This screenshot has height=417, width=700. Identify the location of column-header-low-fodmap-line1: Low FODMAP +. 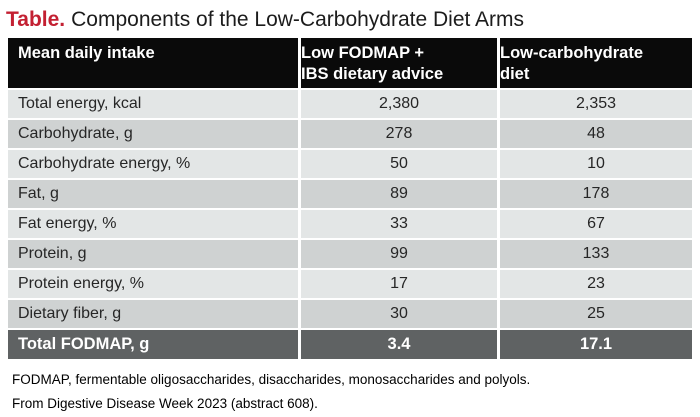
(362, 53).